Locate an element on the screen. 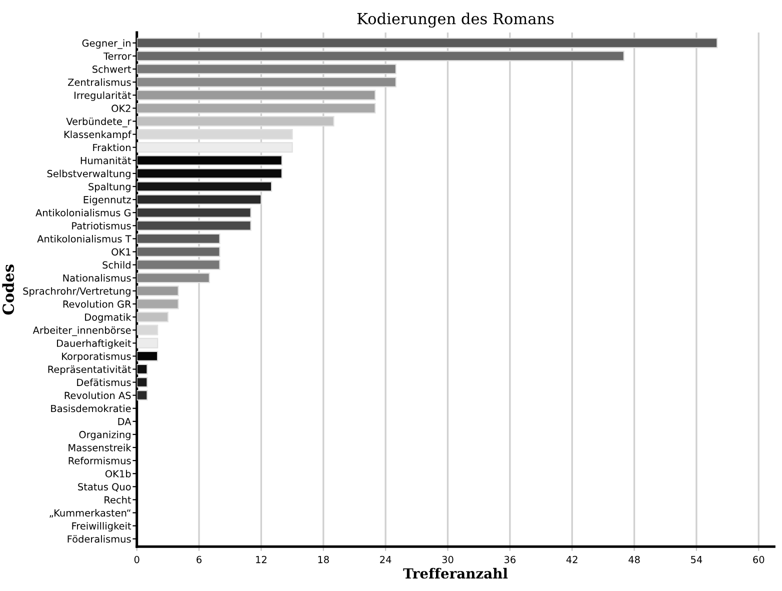  y-tick-label: Irregularität is located at coordinates (103, 96).